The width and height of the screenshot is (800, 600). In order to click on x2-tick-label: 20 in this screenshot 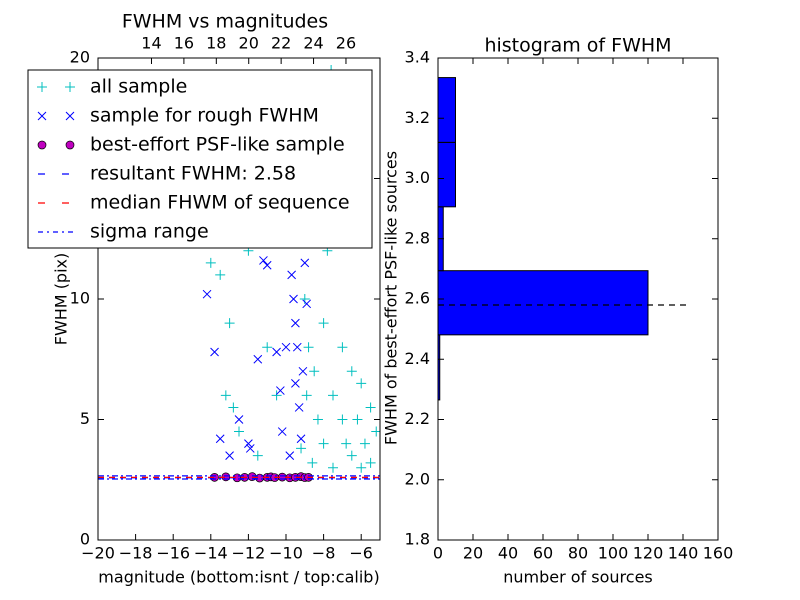, I will do `click(249, 43)`.